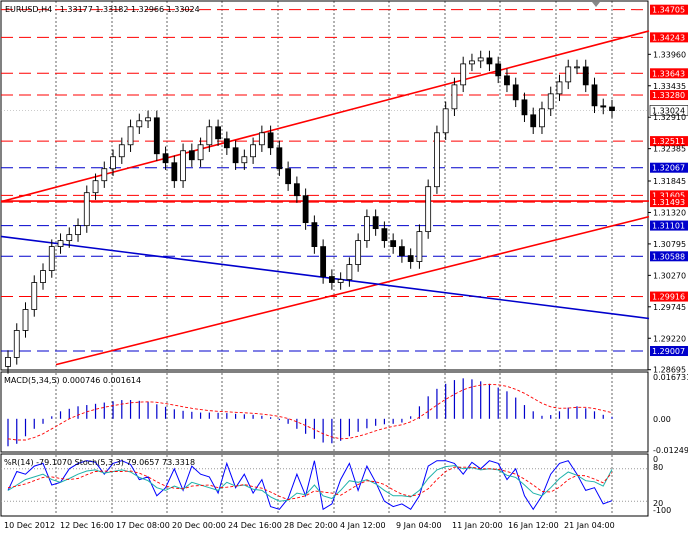 This screenshot has width=688, height=534. What do you see at coordinates (669, 275) in the screenshot?
I see `price-tick-label: 1.30270` at bounding box center [669, 275].